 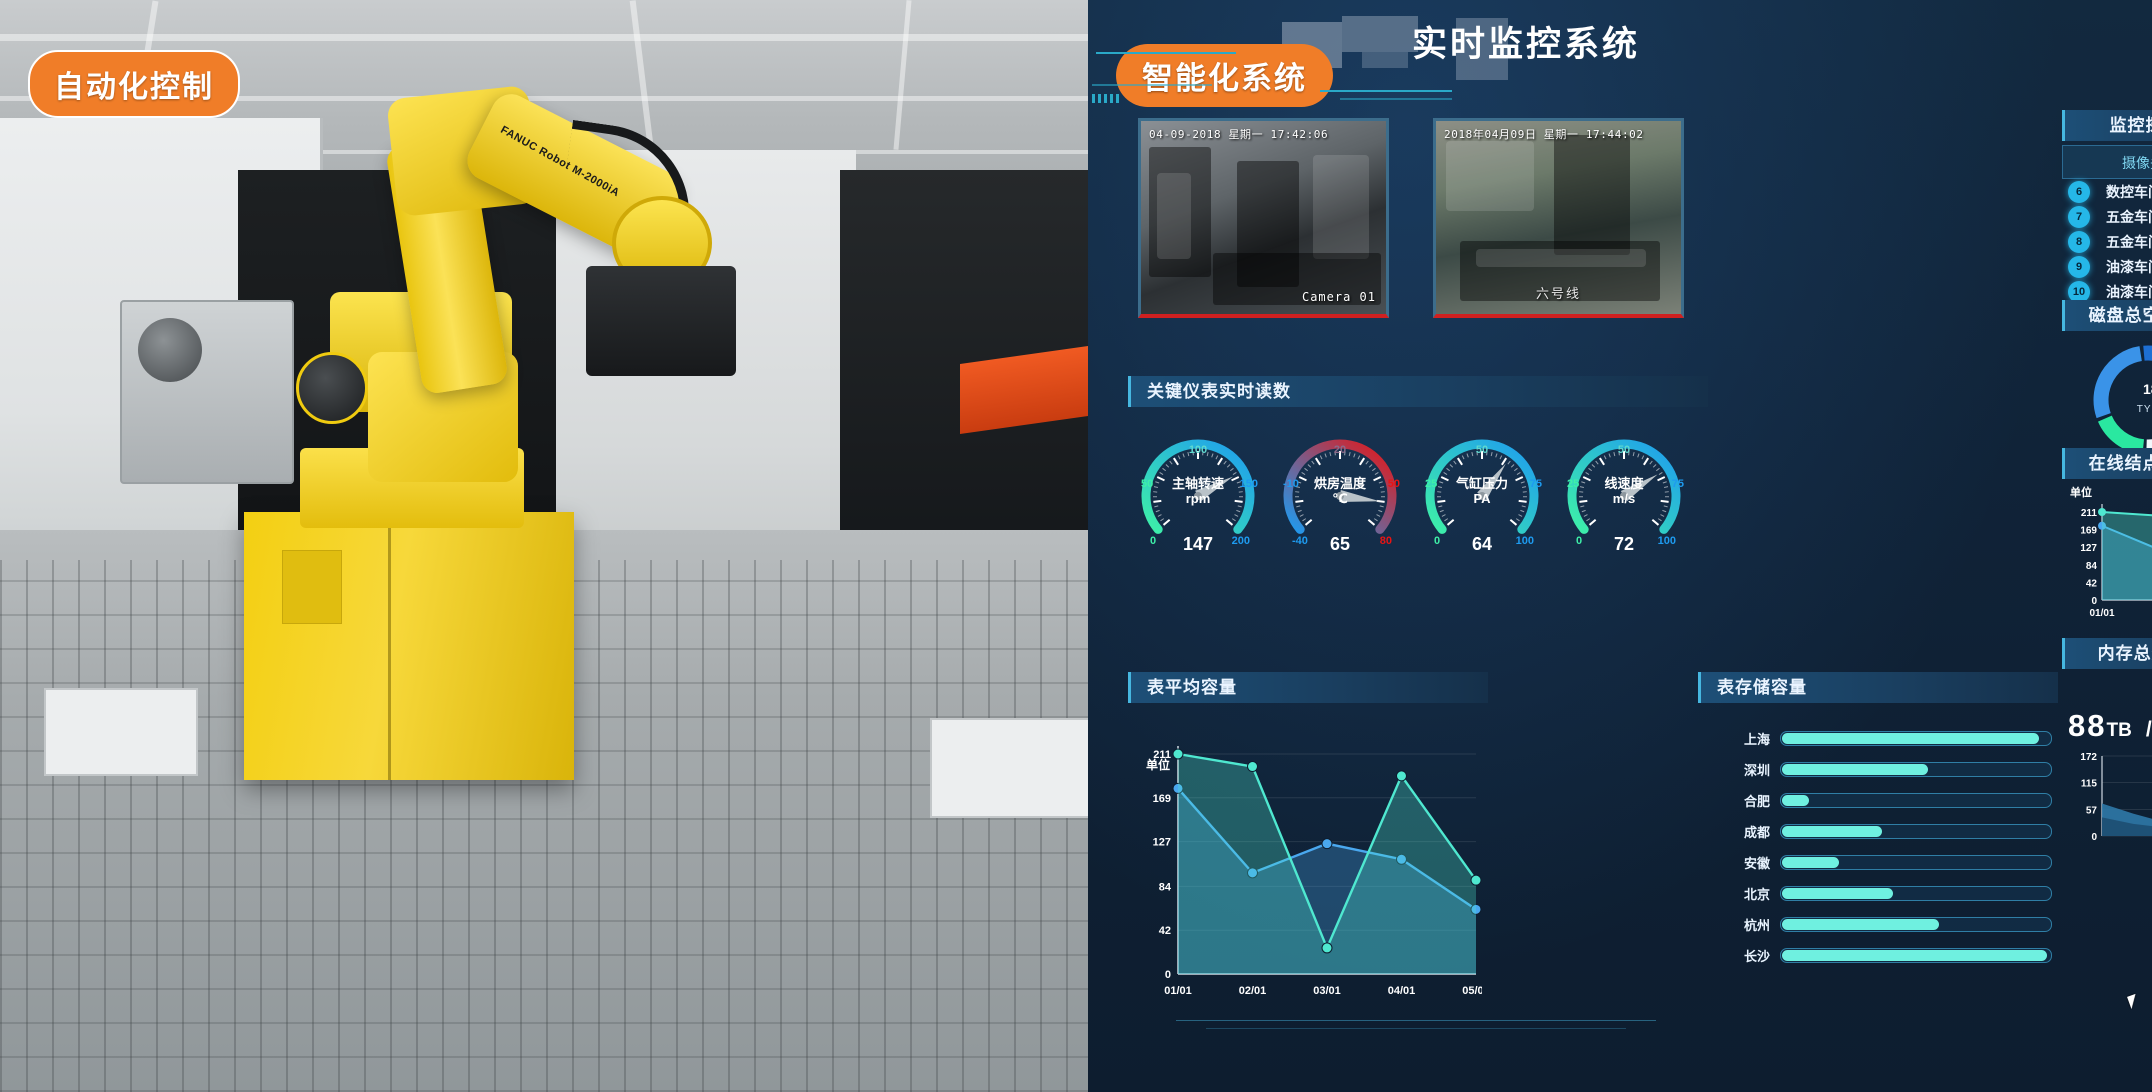 I want to click on gauge-1-value: 147, so click(x=1198, y=544).